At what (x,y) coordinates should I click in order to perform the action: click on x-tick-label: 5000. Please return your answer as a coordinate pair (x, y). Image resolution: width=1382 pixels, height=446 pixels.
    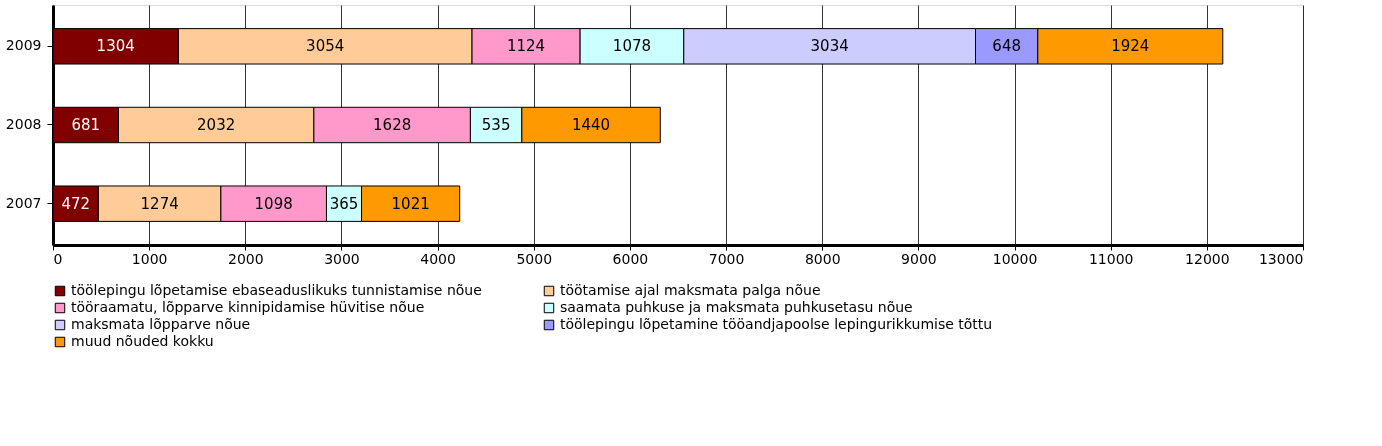
    Looking at the image, I should click on (534, 258).